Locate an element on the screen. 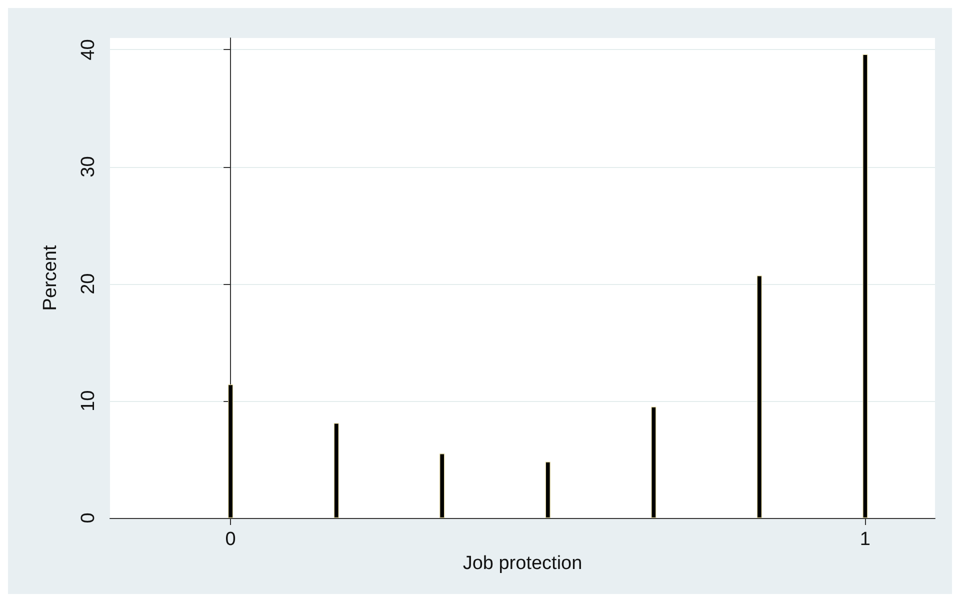 This screenshot has width=960, height=602. x-tick-label: 1 is located at coordinates (865, 539).